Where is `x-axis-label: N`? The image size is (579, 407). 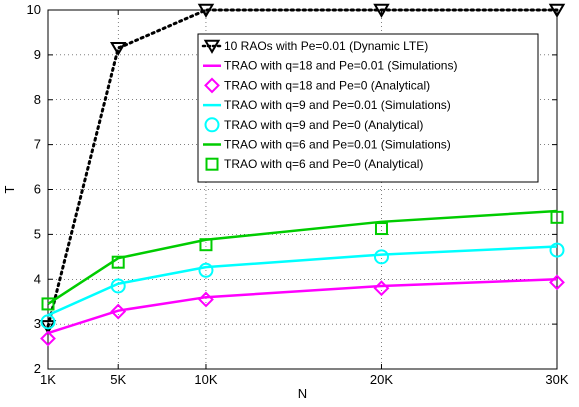
x-axis-label: N is located at coordinates (302, 393).